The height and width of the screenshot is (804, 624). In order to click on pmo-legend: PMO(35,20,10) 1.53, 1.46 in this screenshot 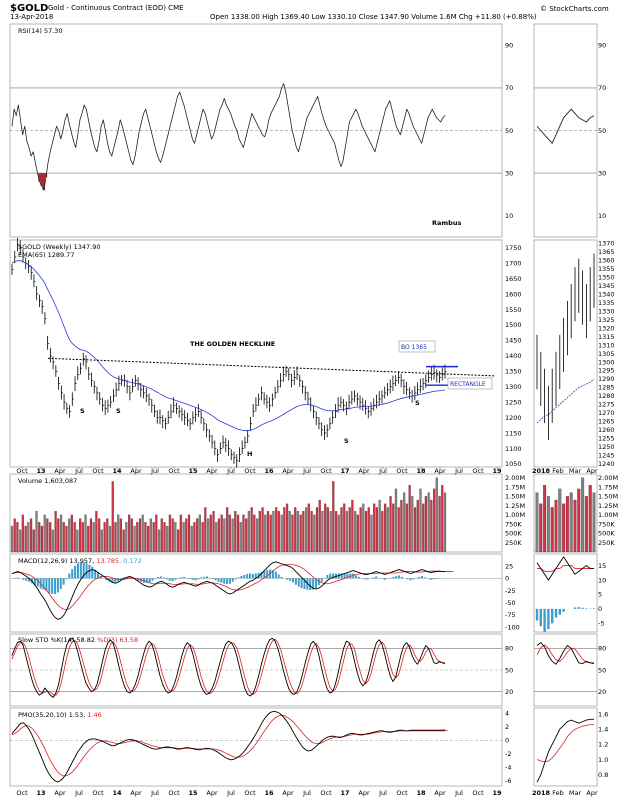, I will do `click(60, 715)`.